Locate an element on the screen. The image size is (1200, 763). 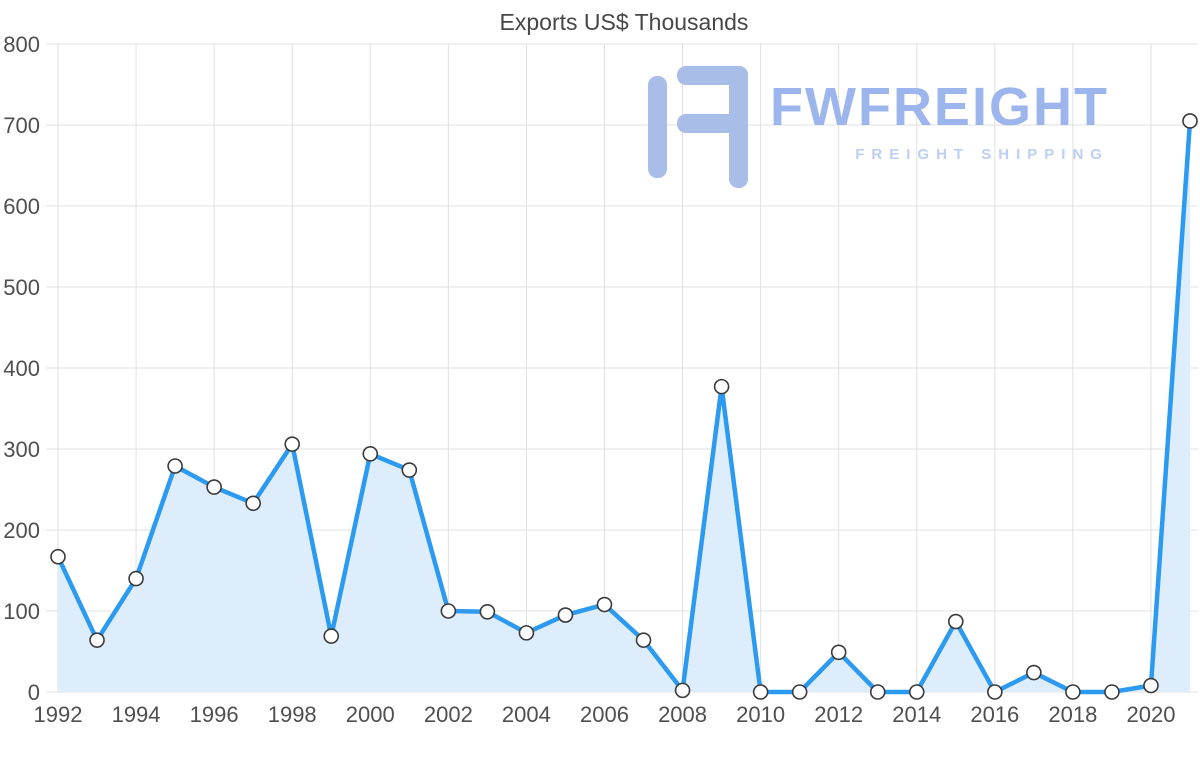
data-point-2014 is located at coordinates (916, 692).